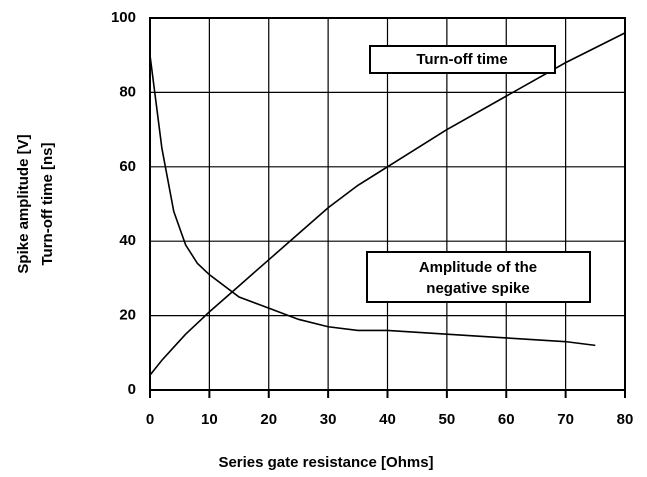  I want to click on y-tick-label: 20, so click(127, 315).